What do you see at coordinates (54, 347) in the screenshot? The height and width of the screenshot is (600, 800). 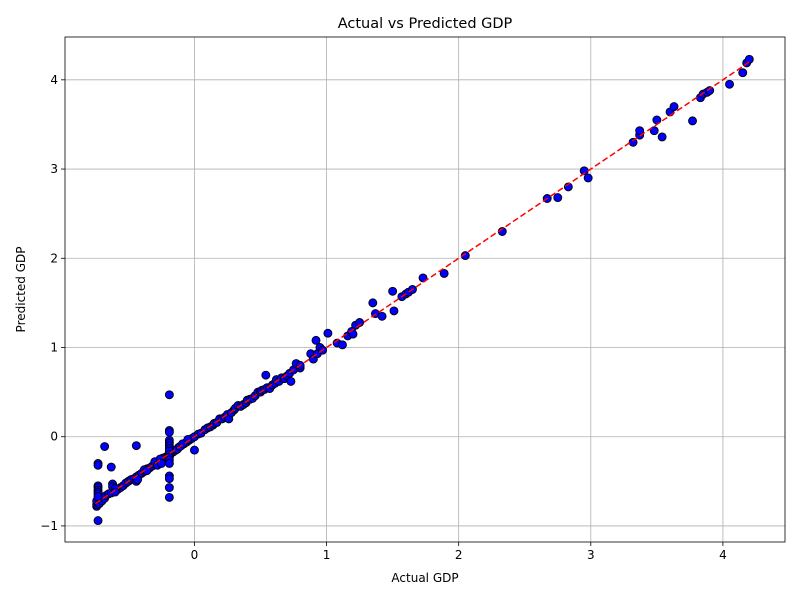 I see `y-tick-label: 1` at bounding box center [54, 347].